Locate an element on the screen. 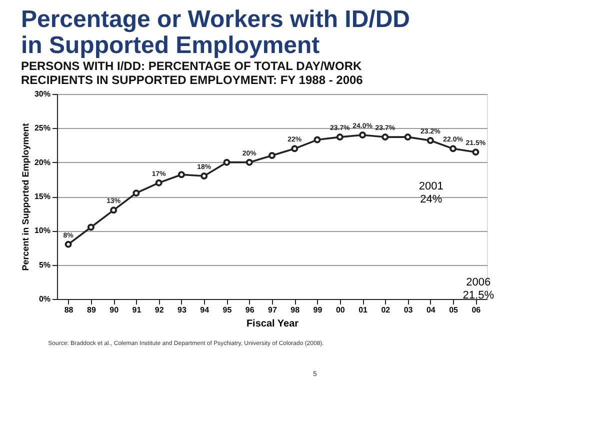 The image size is (600, 445). x-tick-label: 03 is located at coordinates (409, 310).